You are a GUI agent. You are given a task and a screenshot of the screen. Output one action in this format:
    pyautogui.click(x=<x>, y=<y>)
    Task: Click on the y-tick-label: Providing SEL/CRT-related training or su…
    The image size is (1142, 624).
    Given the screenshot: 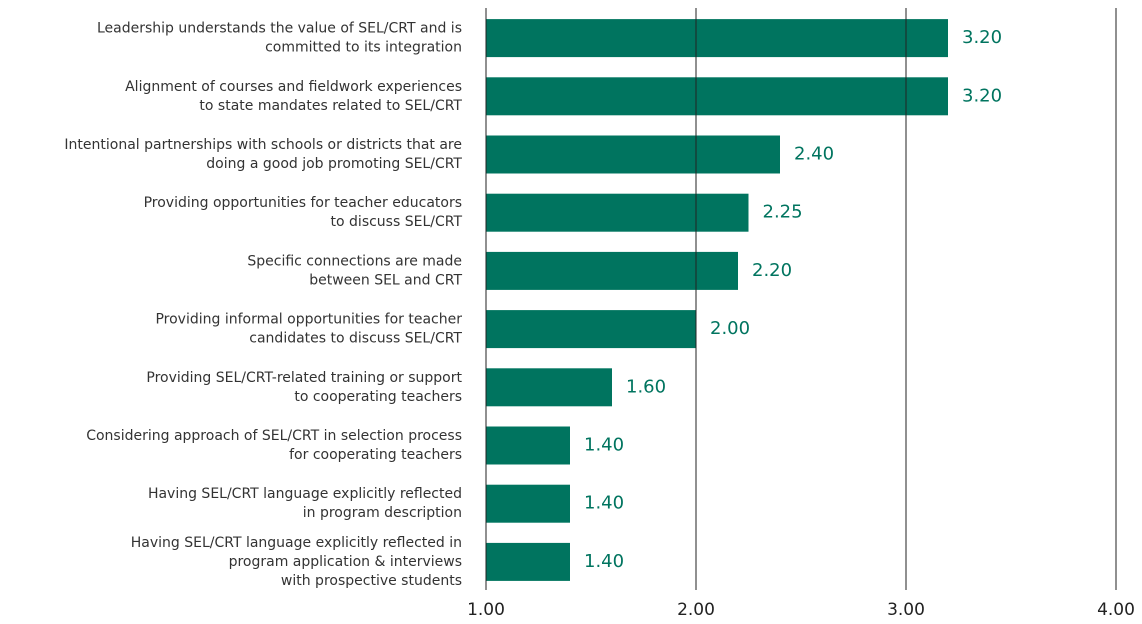 What is the action you would take?
    pyautogui.click(x=304, y=387)
    